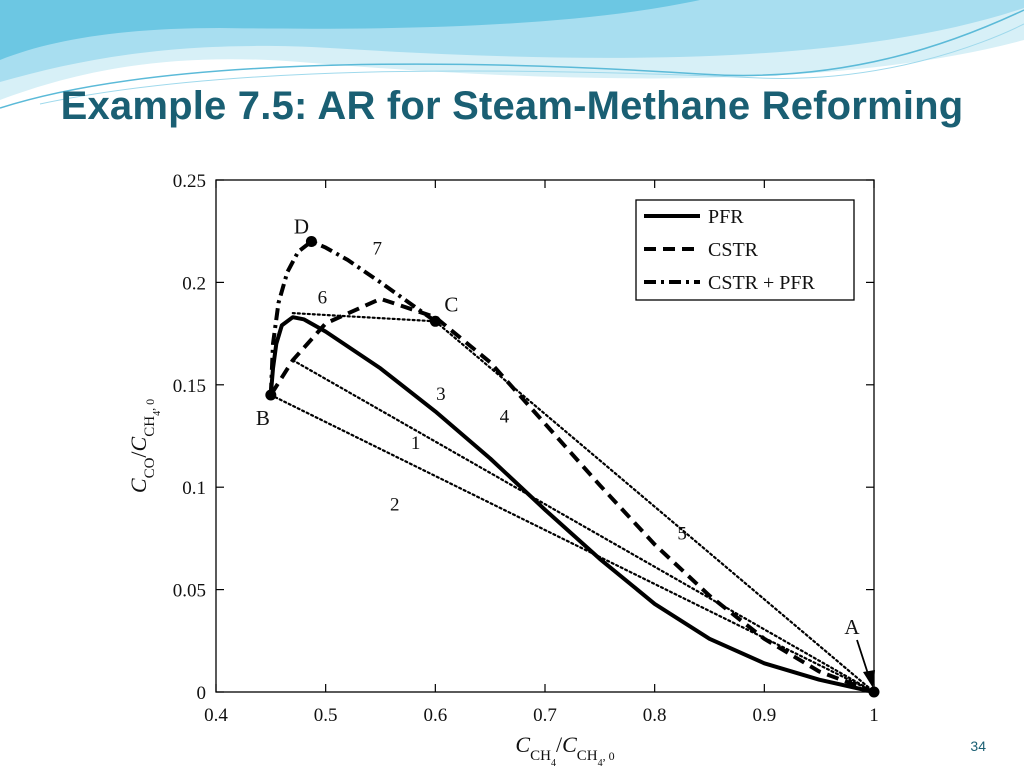 This screenshot has height=768, width=1024. What do you see at coordinates (377, 249) in the screenshot?
I see `curve-annotation-7: 7` at bounding box center [377, 249].